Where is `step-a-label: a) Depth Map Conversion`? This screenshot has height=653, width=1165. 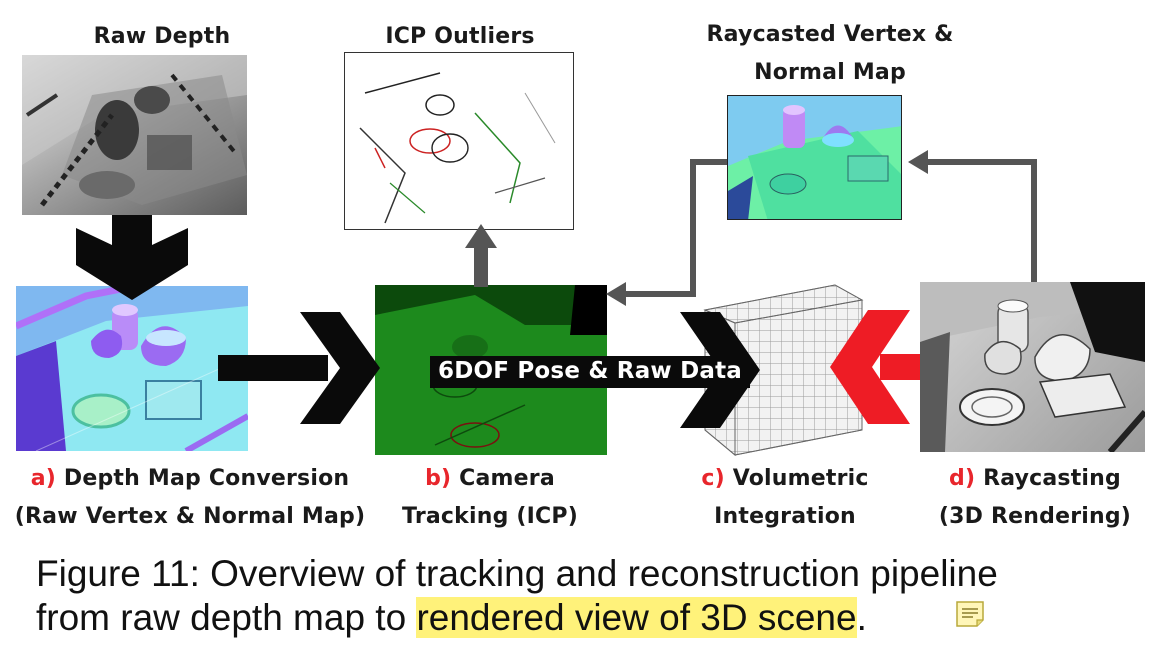
step-a-label: a) Depth Map Conversion is located at coordinates (190, 478).